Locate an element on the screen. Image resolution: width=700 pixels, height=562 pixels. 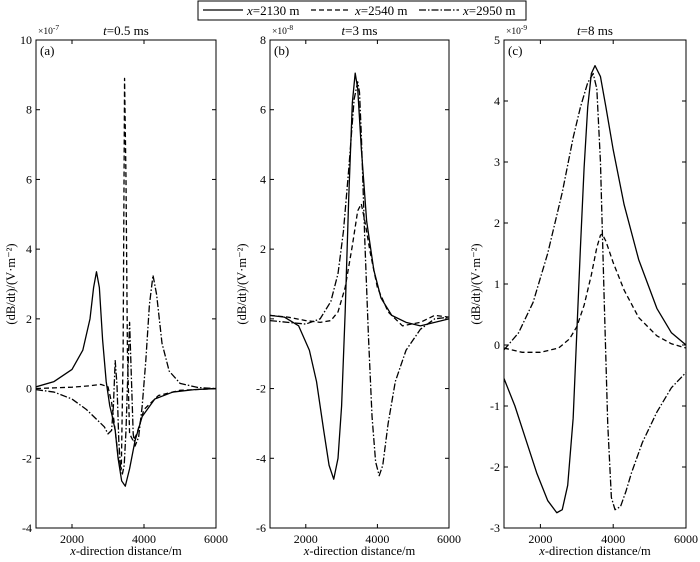
panel-a-xtick-label: 2000 is located at coordinates (72, 539).